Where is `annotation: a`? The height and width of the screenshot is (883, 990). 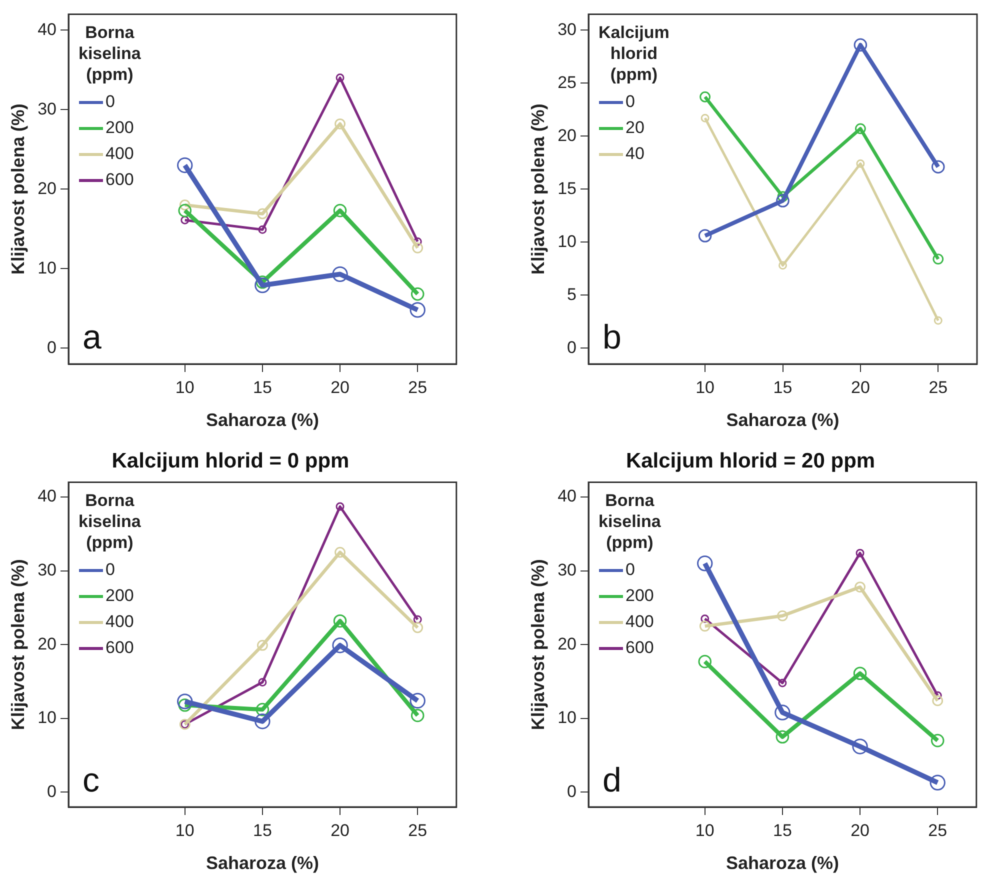
annotation: a is located at coordinates (92, 337).